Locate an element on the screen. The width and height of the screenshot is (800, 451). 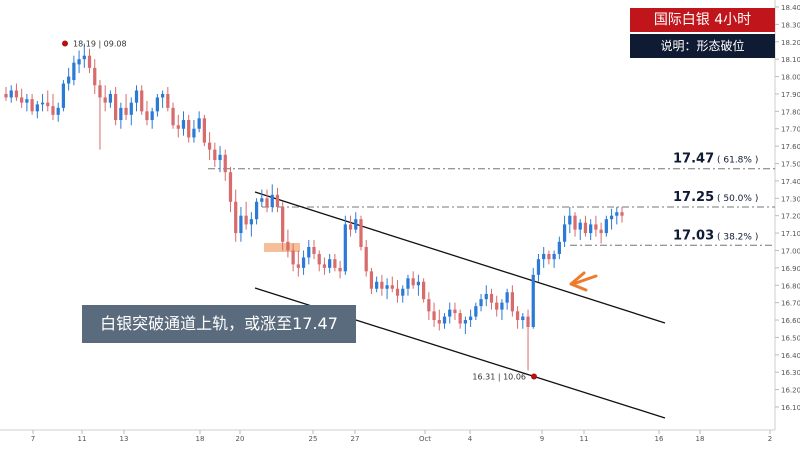
y-tick-label: 17.900 is located at coordinates (790, 95).